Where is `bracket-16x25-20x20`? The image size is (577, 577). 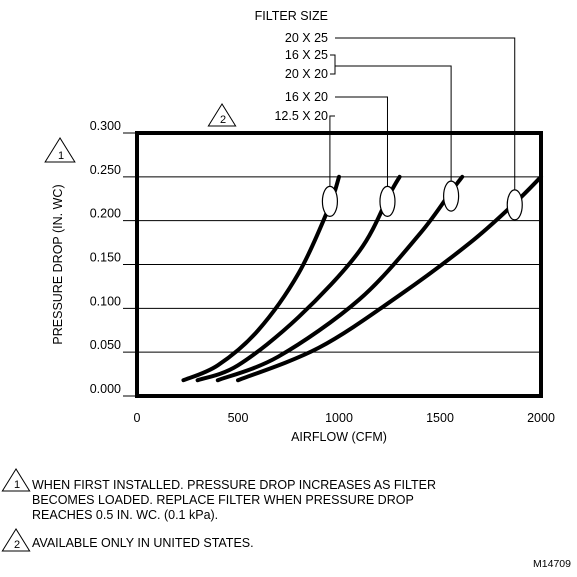 bracket-16x25-20x20 is located at coordinates (333, 64).